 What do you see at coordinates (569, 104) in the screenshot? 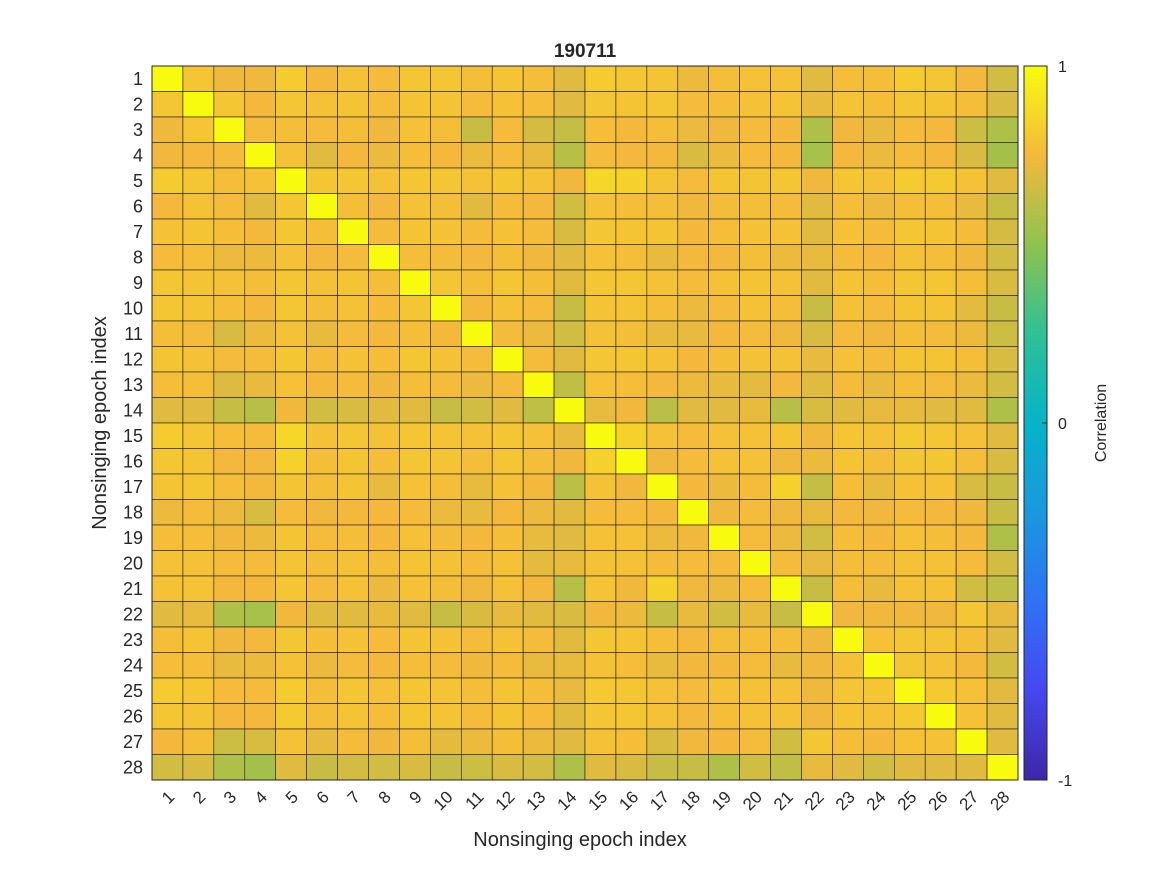
I see `heatmap-cell-r2-c14` at bounding box center [569, 104].